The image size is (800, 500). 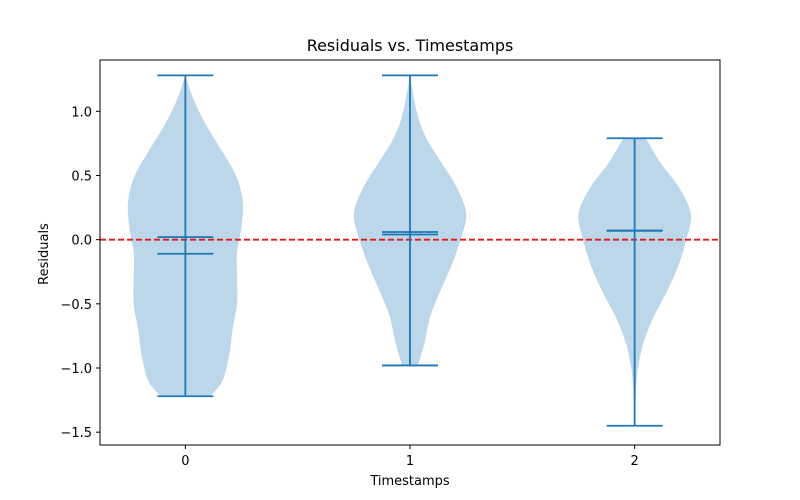 I want to click on x-tick-label-2: 2, so click(x=634, y=461).